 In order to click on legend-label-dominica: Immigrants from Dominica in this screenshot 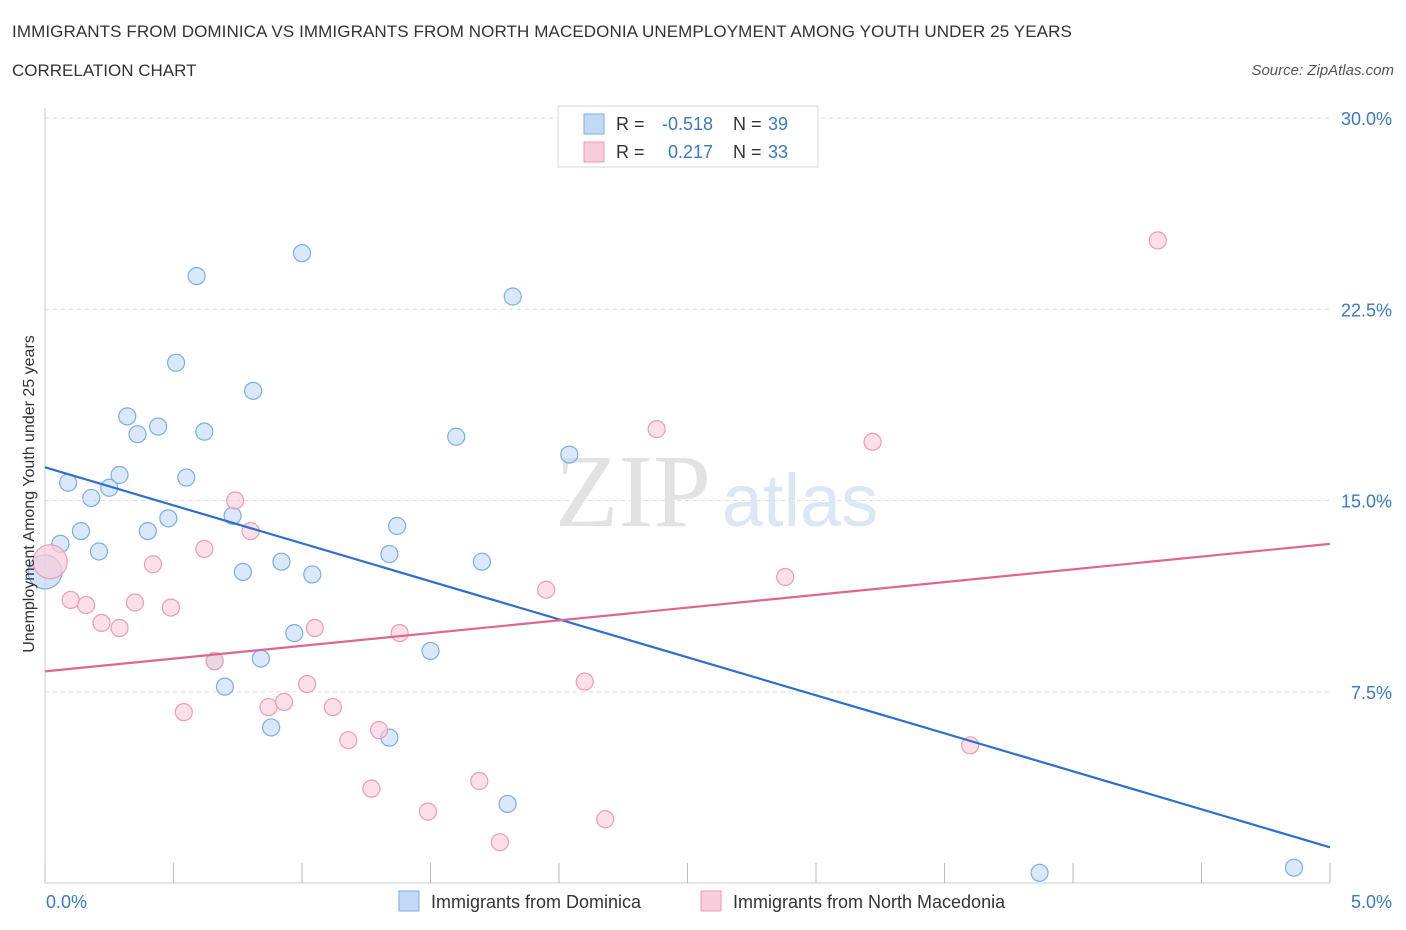, I will do `click(536, 902)`.